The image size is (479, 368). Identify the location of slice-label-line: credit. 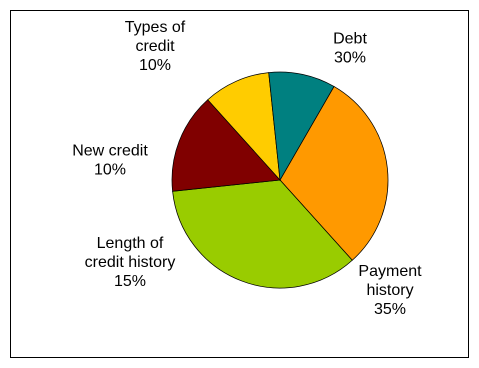
(155, 46).